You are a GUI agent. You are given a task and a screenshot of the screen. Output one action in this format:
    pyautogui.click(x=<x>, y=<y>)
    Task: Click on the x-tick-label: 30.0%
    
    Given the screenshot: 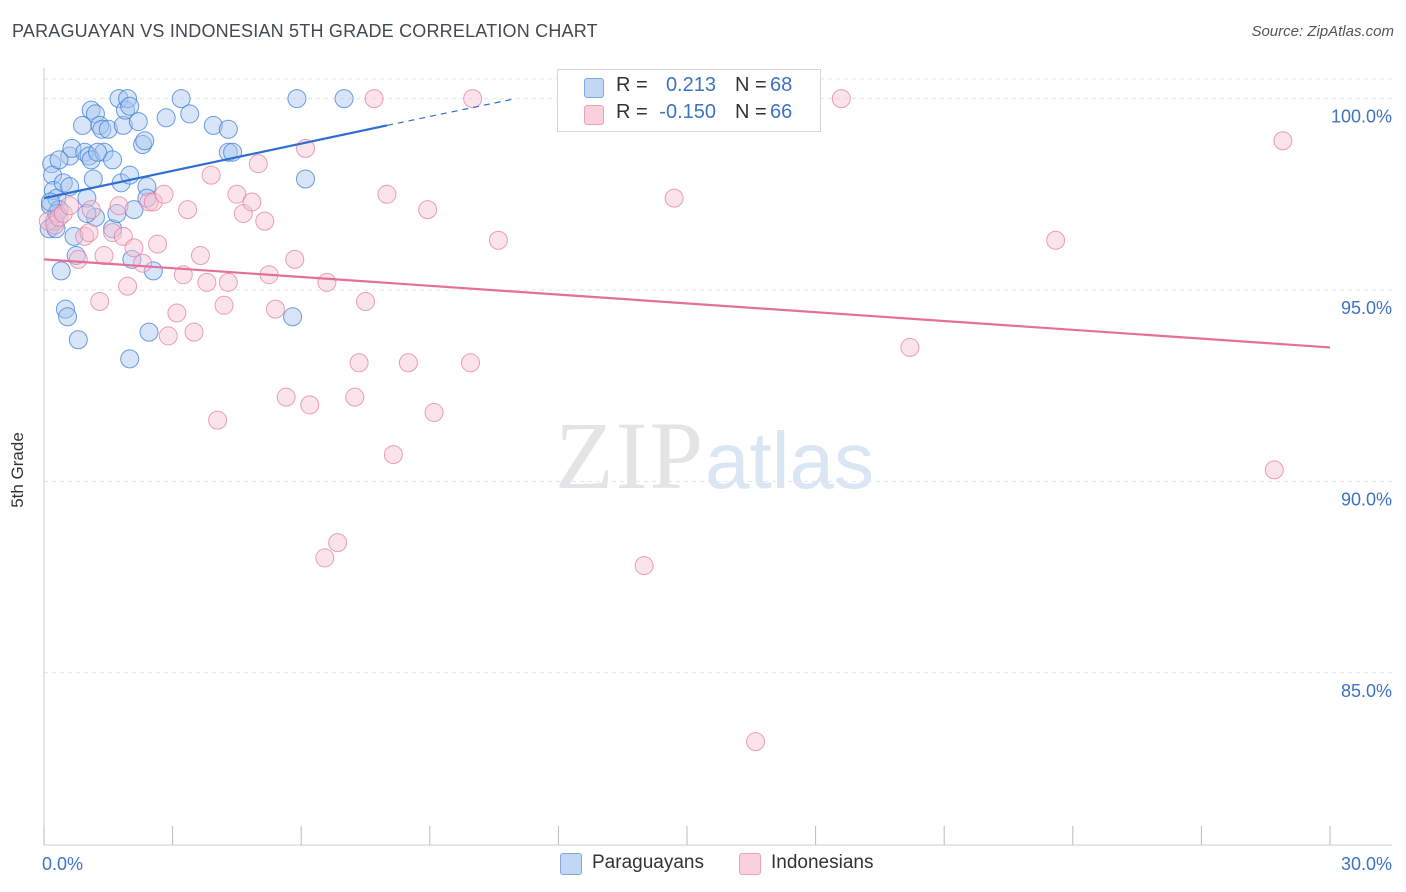 What is the action you would take?
    pyautogui.click(x=1366, y=864)
    